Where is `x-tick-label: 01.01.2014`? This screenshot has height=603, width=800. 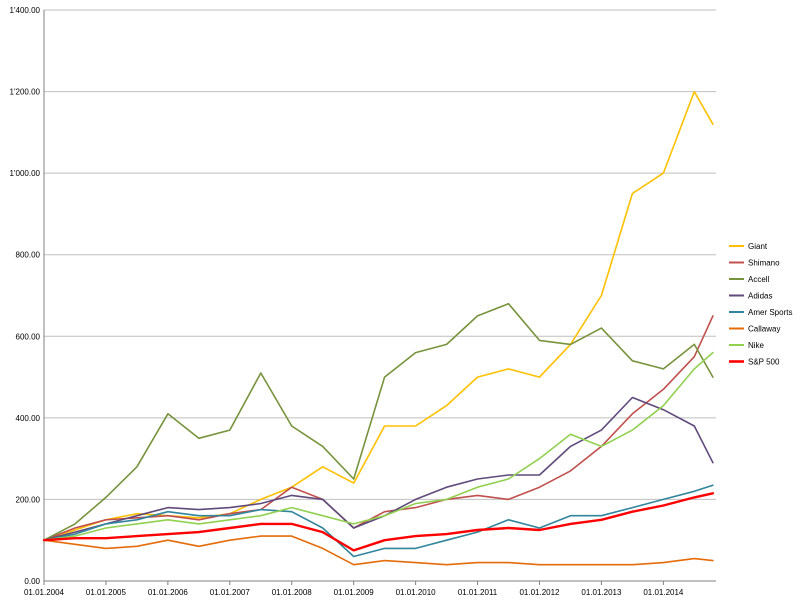 x-tick-label: 01.01.2014 is located at coordinates (663, 592).